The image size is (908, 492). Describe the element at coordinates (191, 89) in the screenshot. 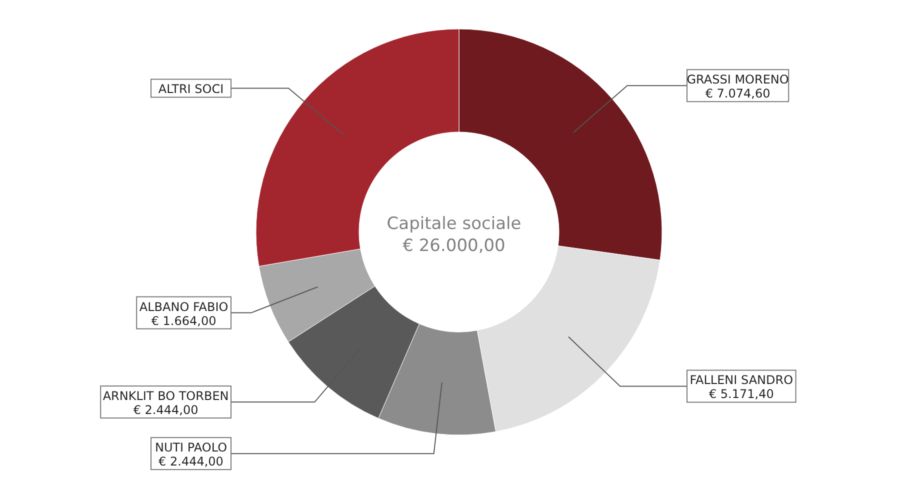

I see `slice-label: ALTRI SOCI` at that location.